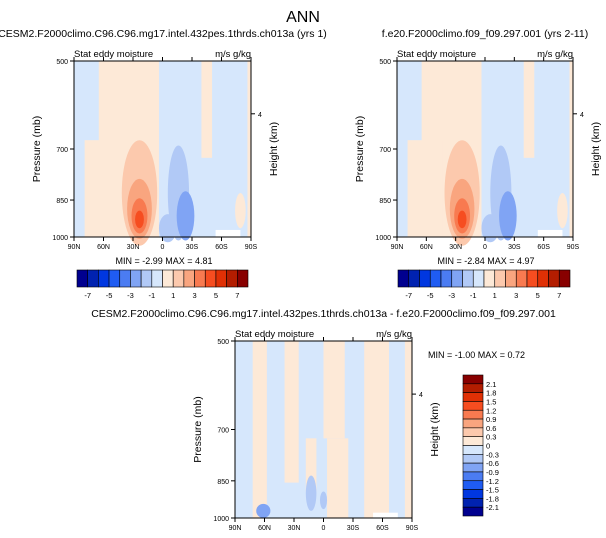 This screenshot has width=606, height=538. I want to click on colorbar-label: 3, so click(516, 295).